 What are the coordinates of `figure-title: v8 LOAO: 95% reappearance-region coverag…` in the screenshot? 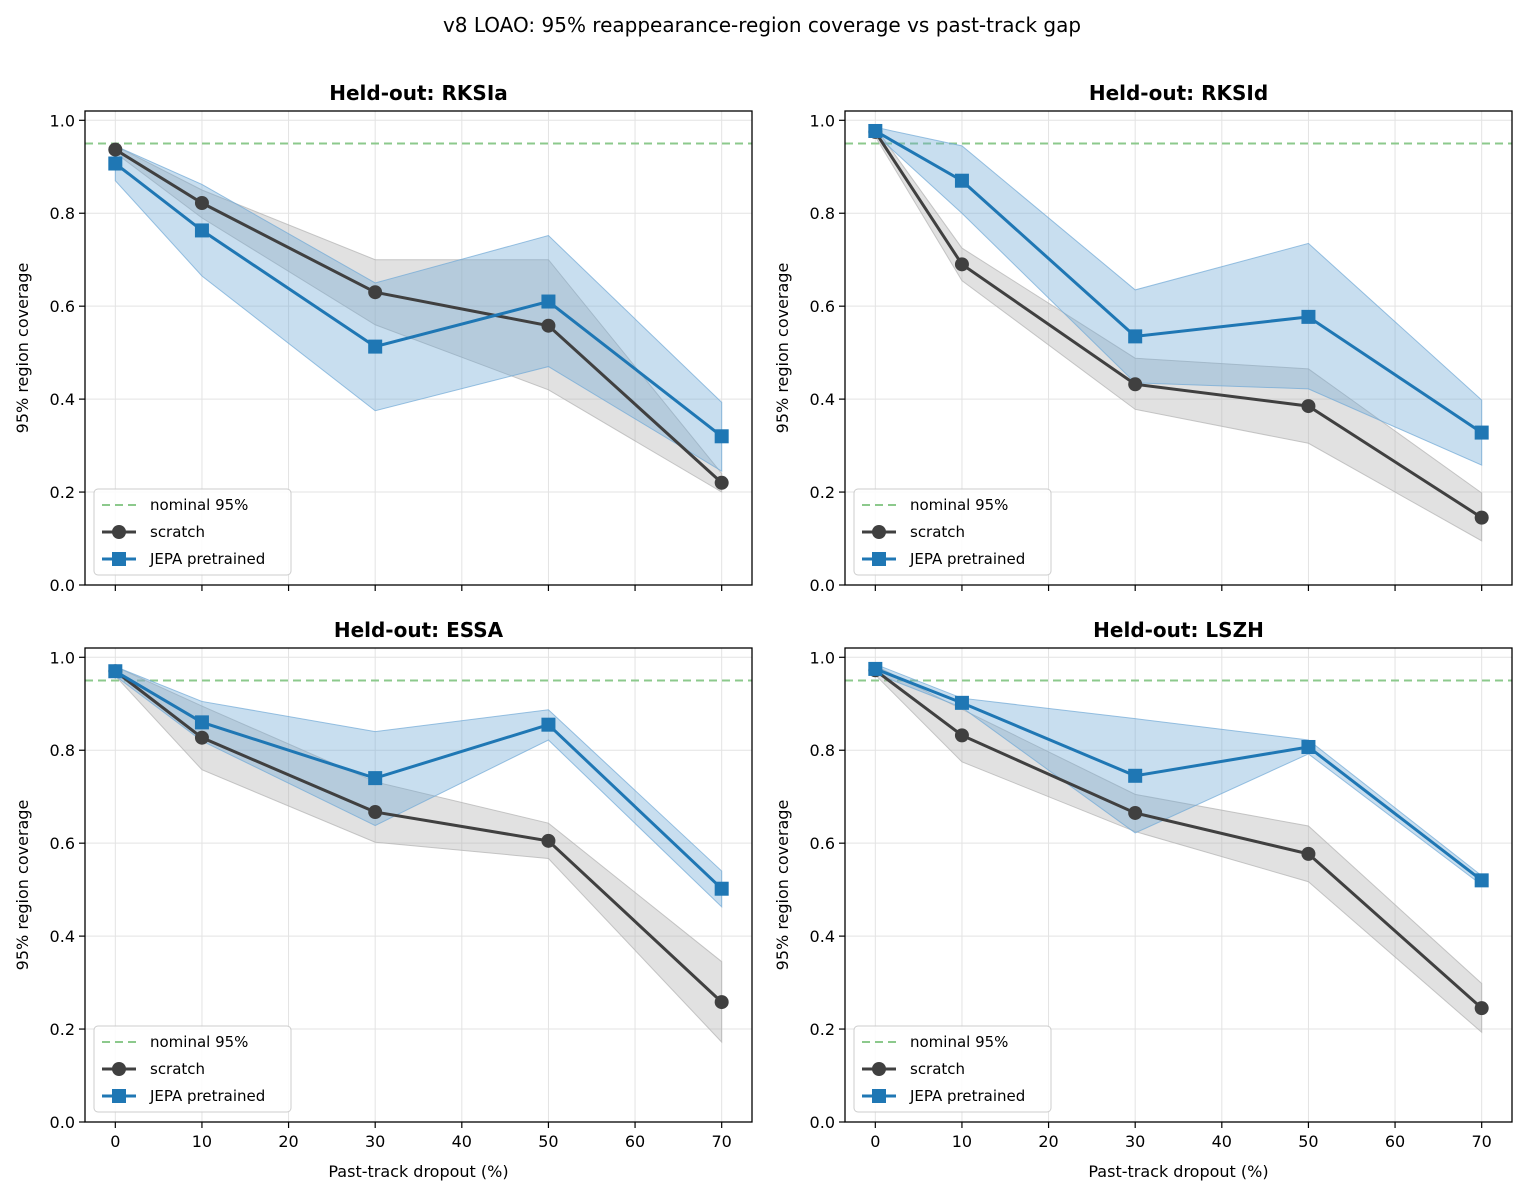 It's located at (762, 25).